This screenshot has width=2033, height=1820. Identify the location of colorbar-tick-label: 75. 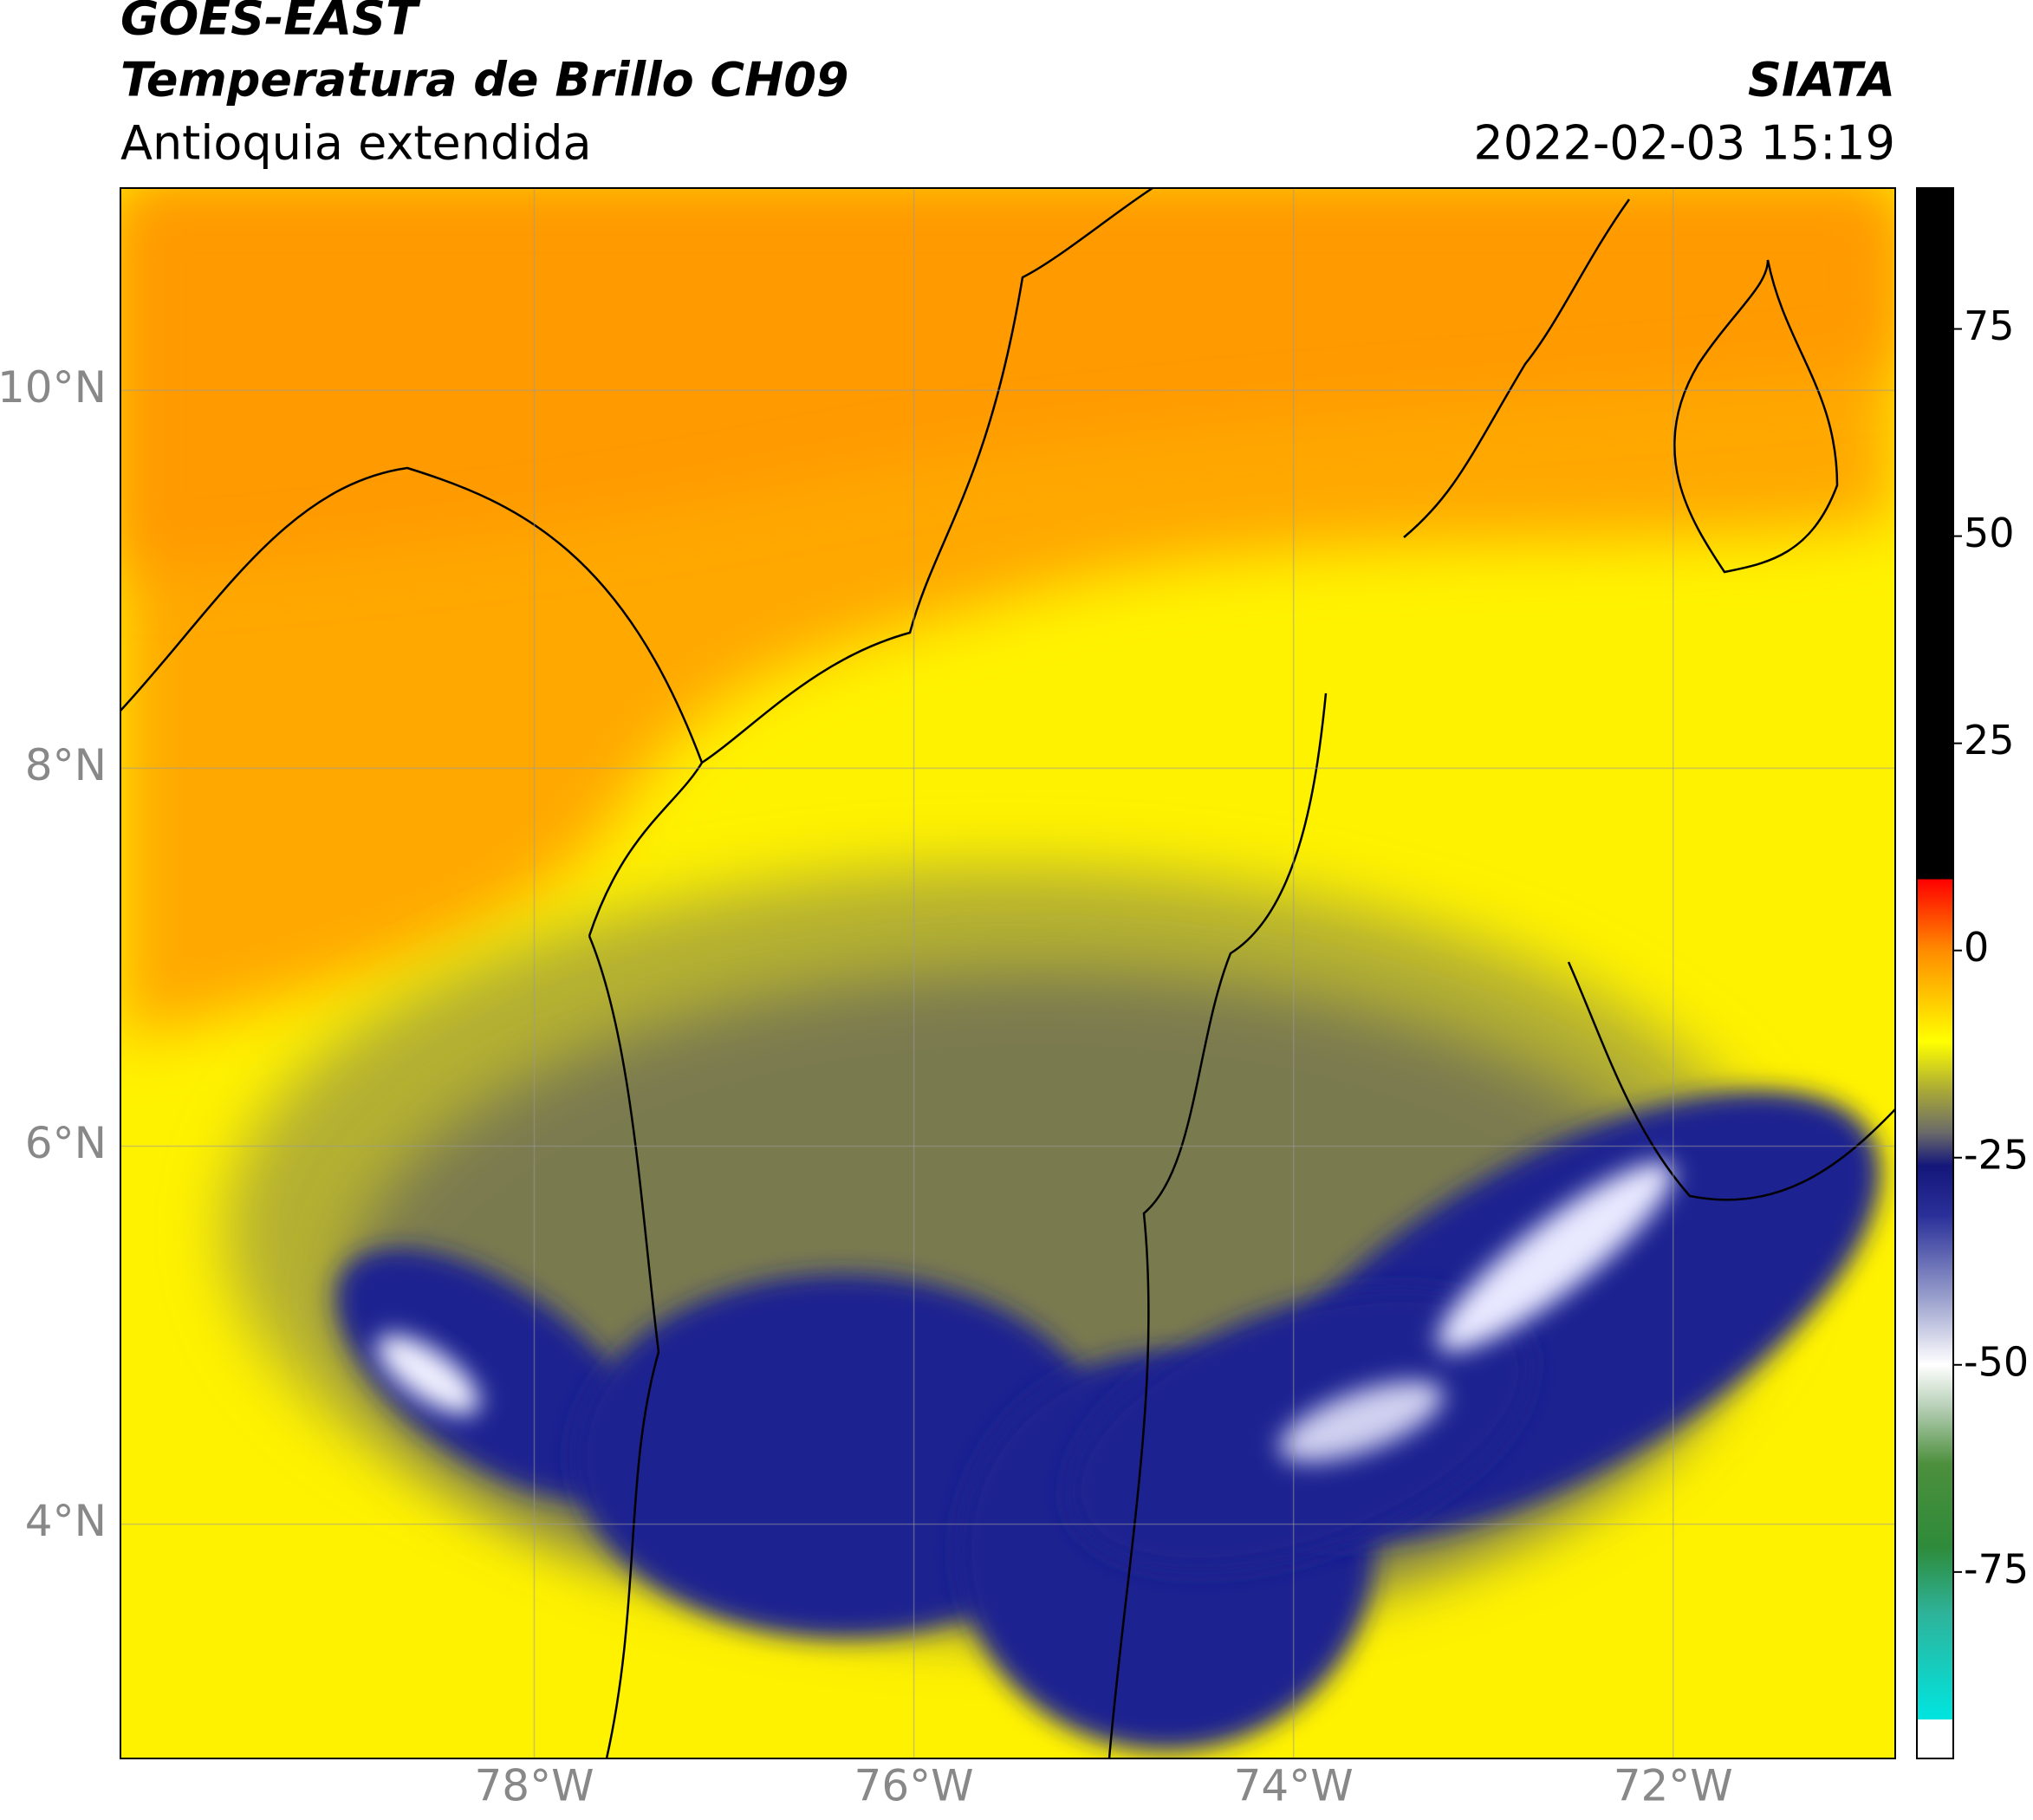
(1990, 325).